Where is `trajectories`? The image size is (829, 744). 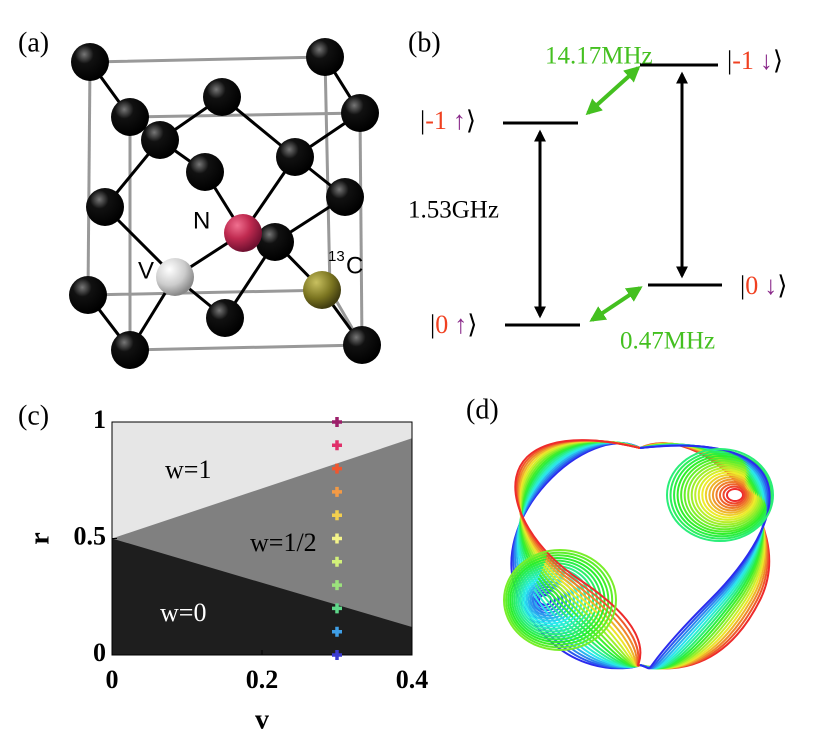
trajectories is located at coordinates (638, 554).